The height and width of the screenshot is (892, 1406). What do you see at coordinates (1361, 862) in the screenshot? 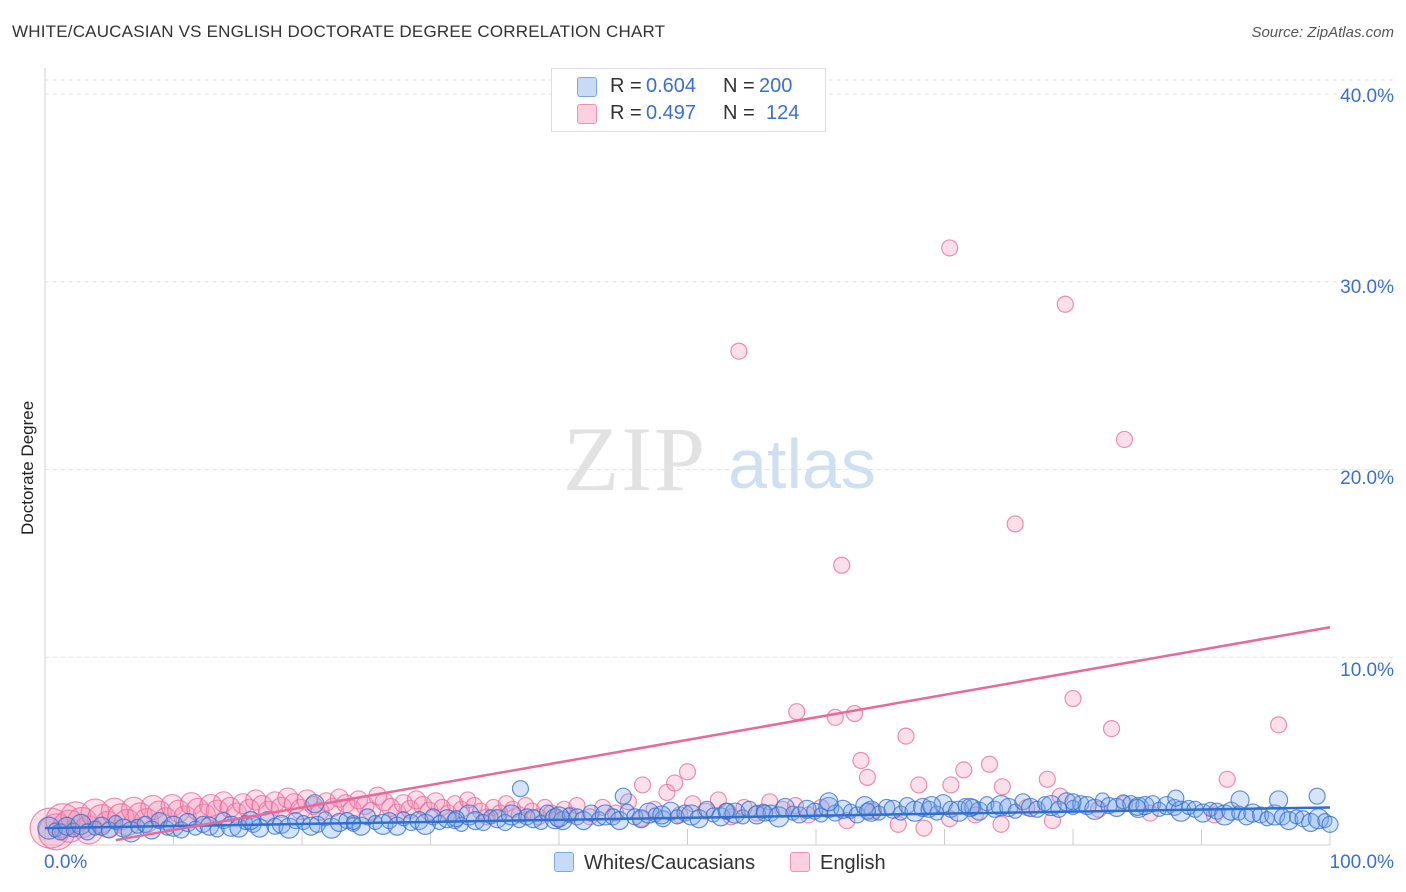
I see `x-tick-max: 100.0%` at bounding box center [1361, 862].